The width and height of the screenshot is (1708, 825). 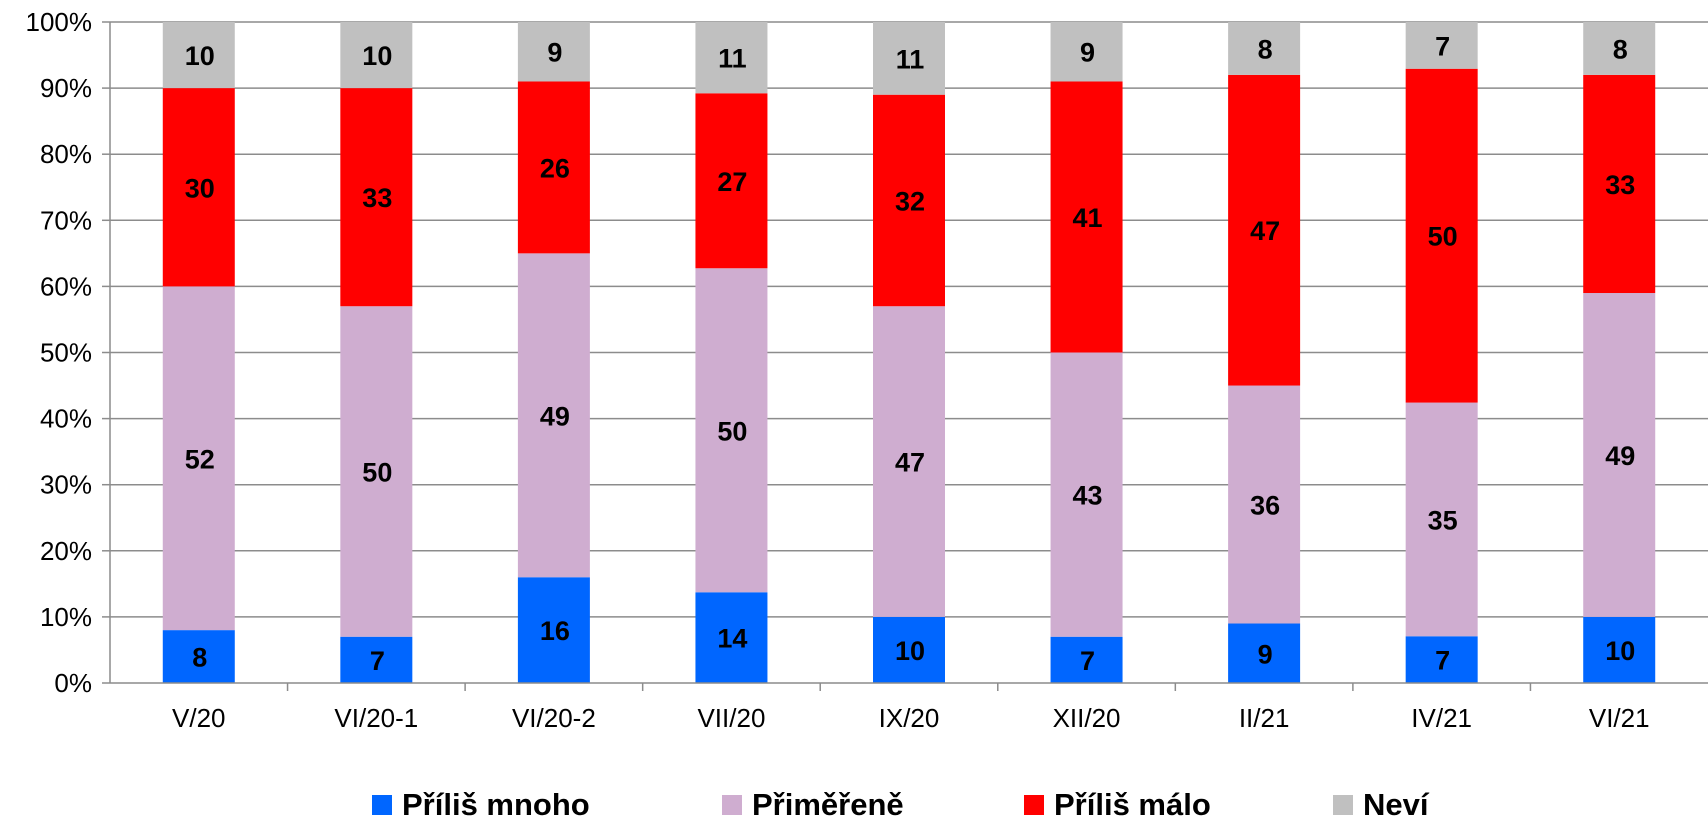 I want to click on y-tick-label: 80%, so click(x=66, y=154).